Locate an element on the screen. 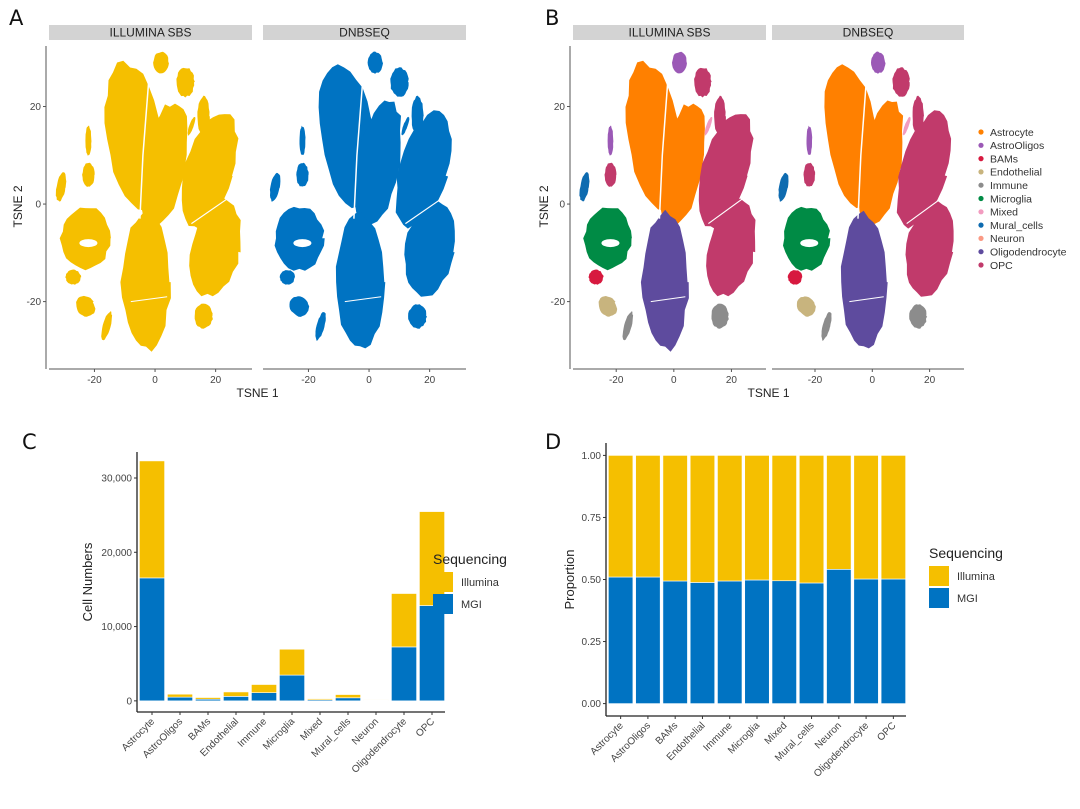 The image size is (1080, 809). legend-item: Endothelial is located at coordinates (1010, 173).